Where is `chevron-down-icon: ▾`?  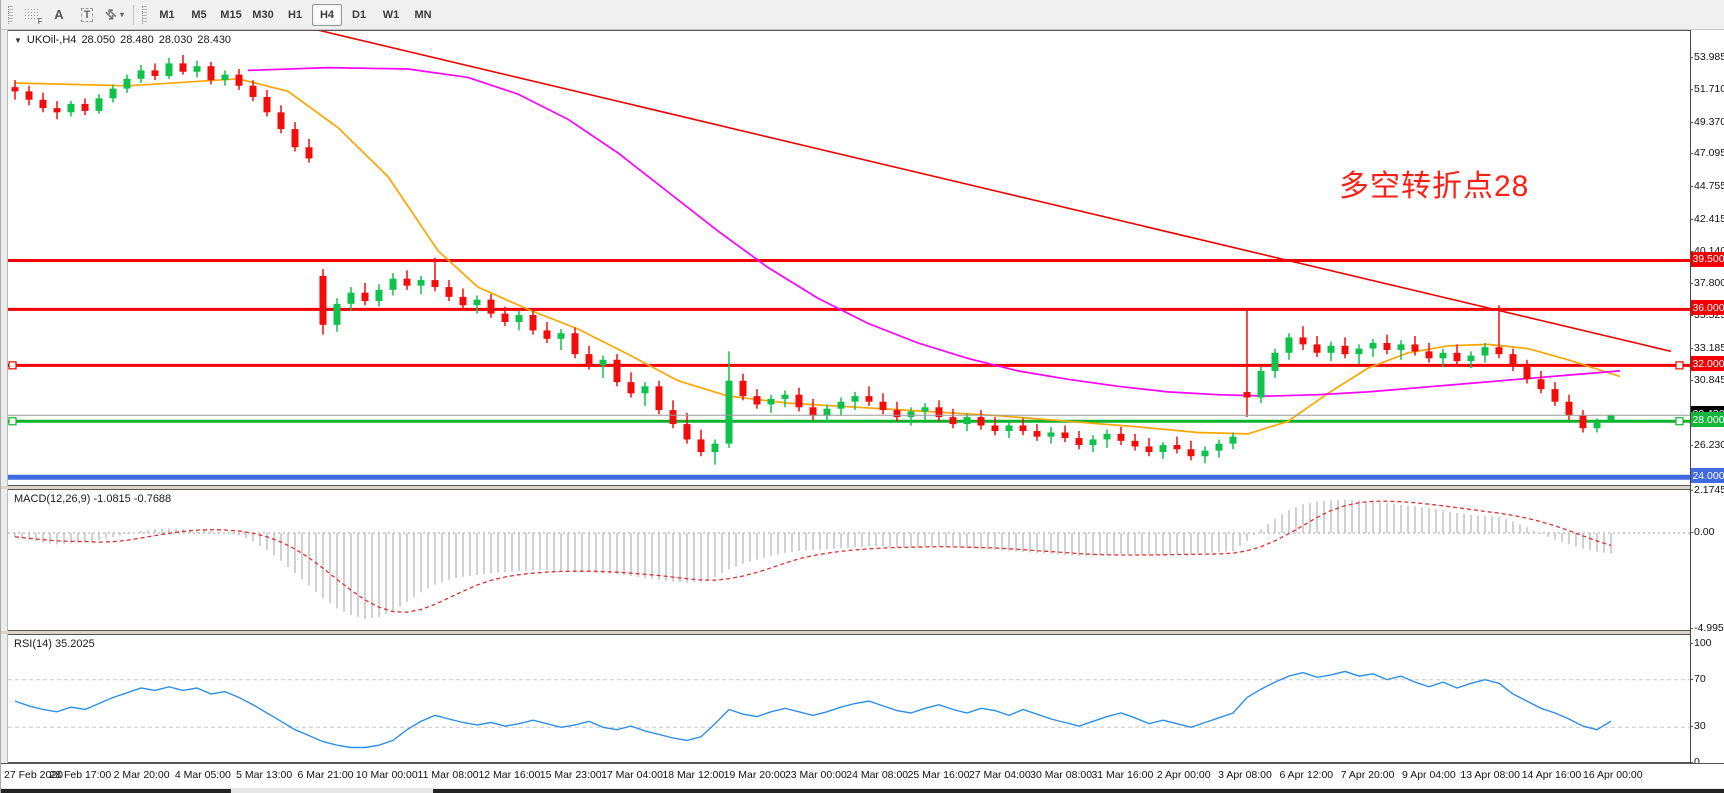
chevron-down-icon: ▾ is located at coordinates (121, 14).